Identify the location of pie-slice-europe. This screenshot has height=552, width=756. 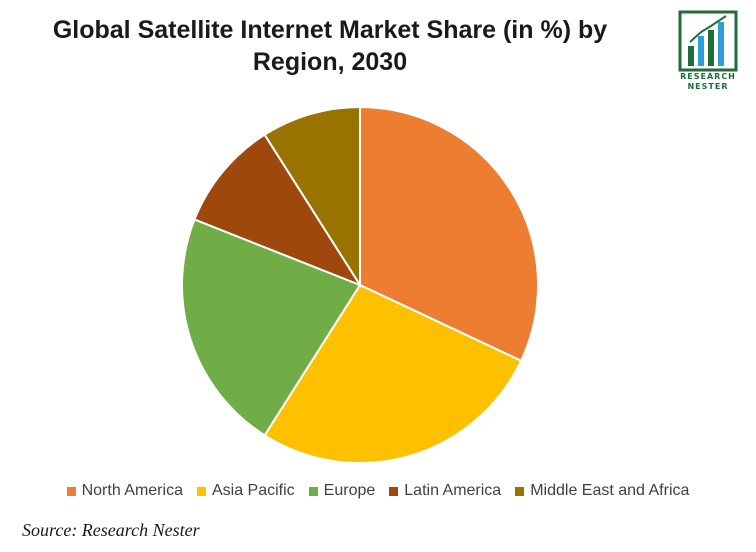
(271, 327).